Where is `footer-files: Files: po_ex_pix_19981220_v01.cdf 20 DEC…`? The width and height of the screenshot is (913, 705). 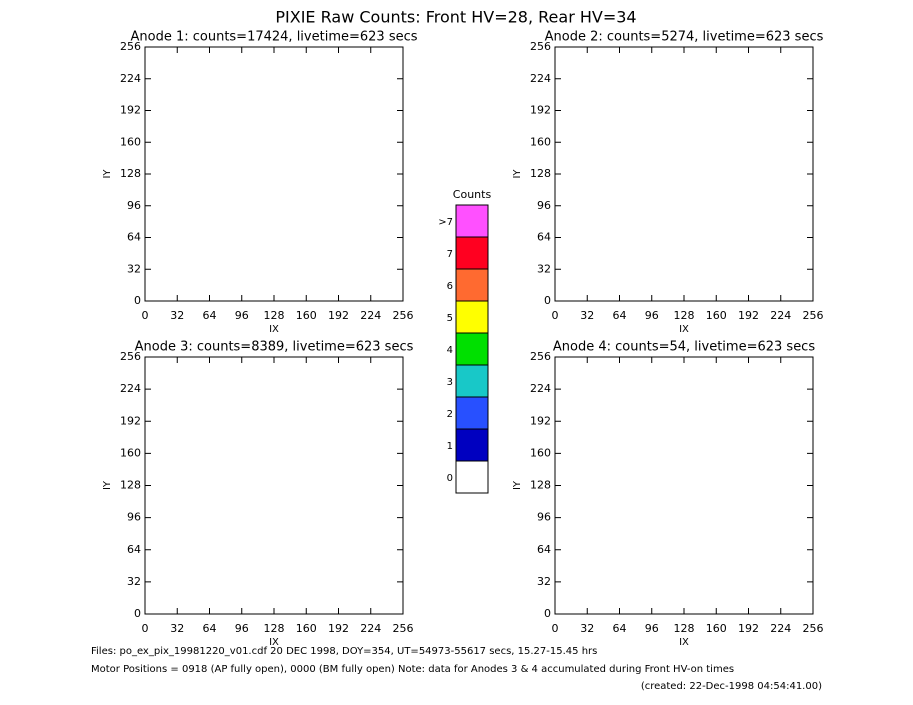 footer-files: Files: po_ex_pix_19981220_v01.cdf 20 DEC… is located at coordinates (344, 651).